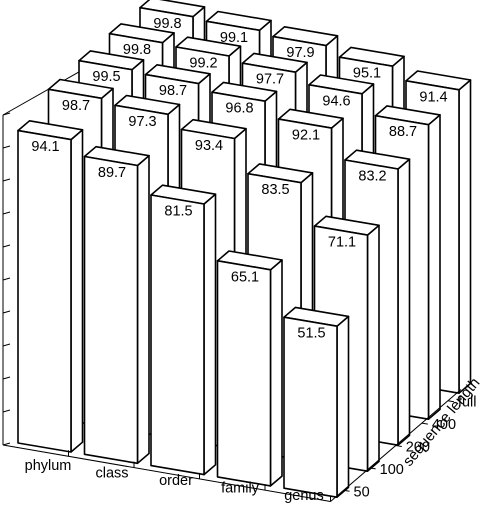 This screenshot has height=507, width=482. What do you see at coordinates (336, 101) in the screenshot?
I see `bar-value-label: 94.6` at bounding box center [336, 101].